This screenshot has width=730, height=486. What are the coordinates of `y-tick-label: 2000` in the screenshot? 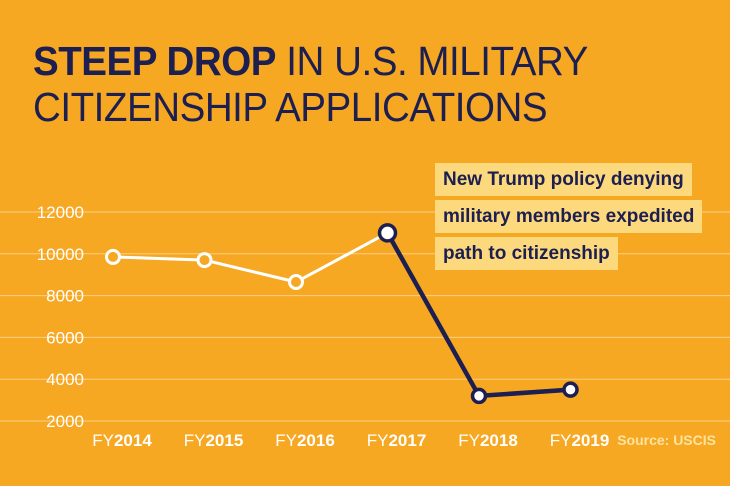 It's located at (65, 421).